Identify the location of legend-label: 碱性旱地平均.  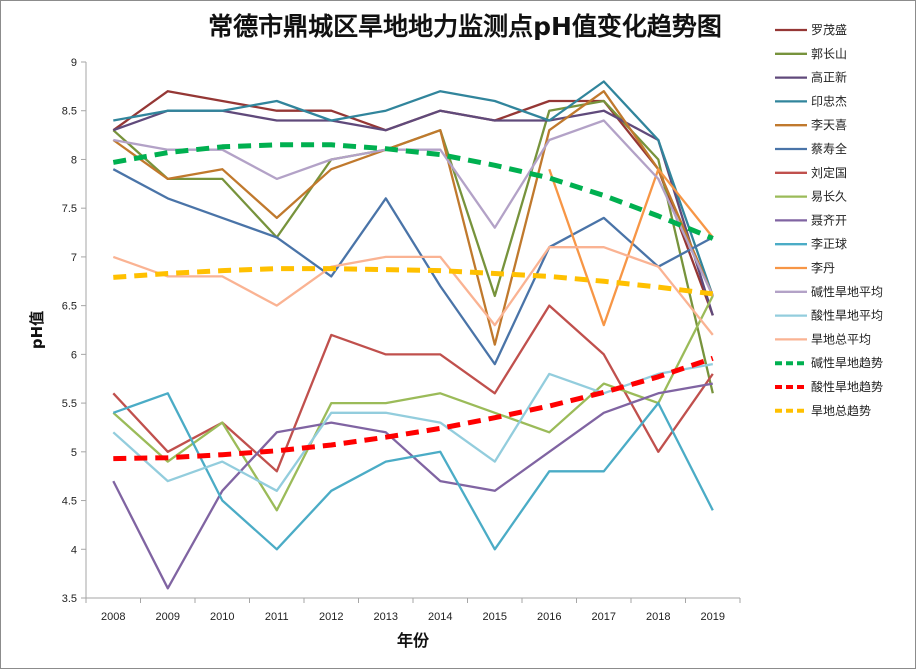
(847, 292).